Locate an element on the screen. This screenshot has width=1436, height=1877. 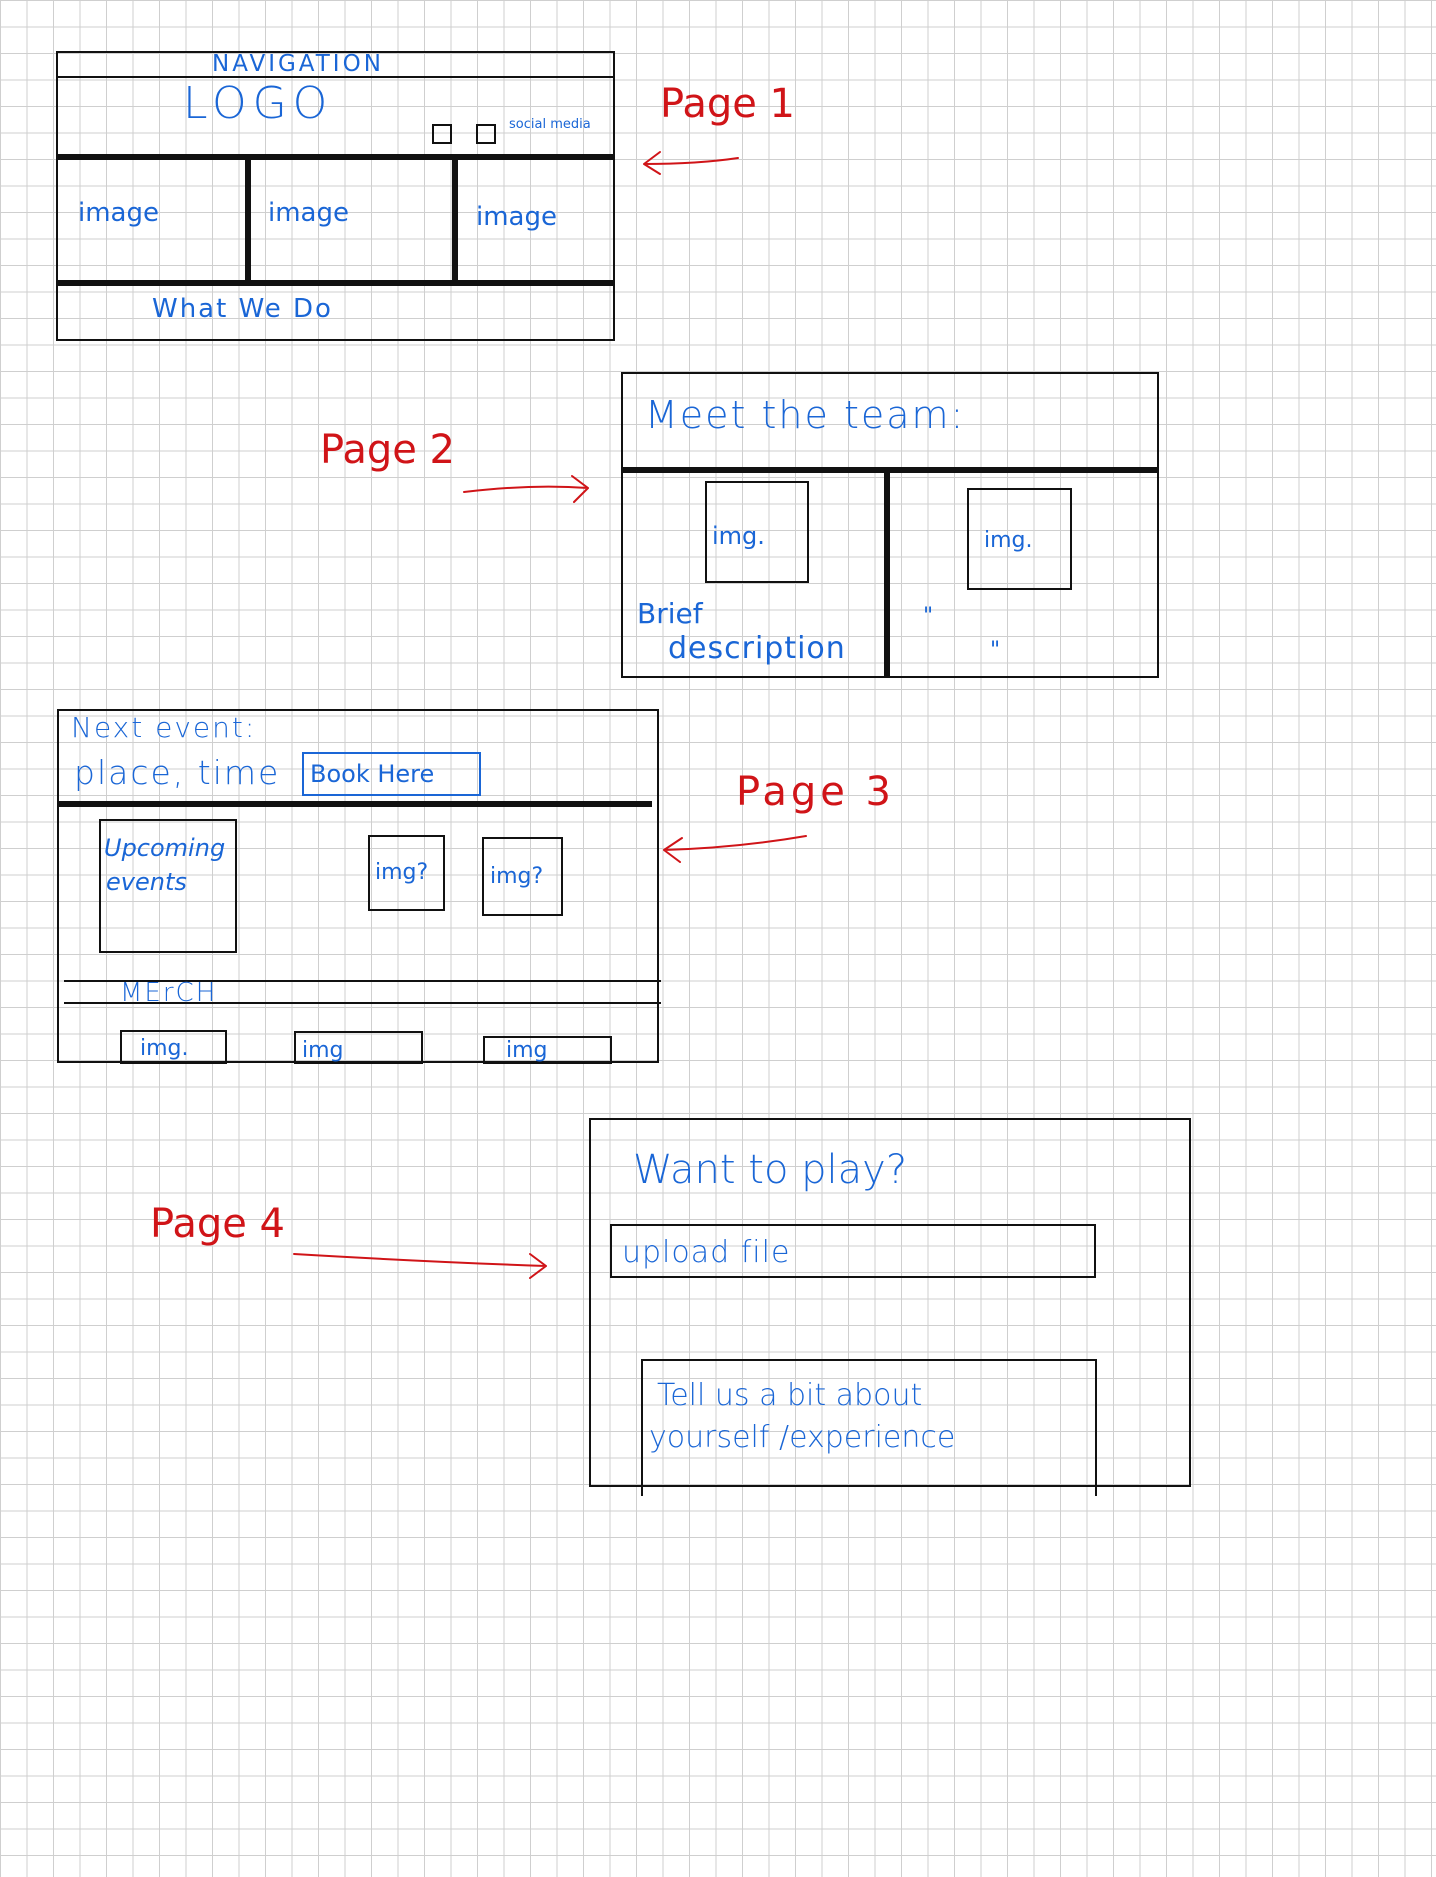
page1-nav-divider is located at coordinates (335, 77).